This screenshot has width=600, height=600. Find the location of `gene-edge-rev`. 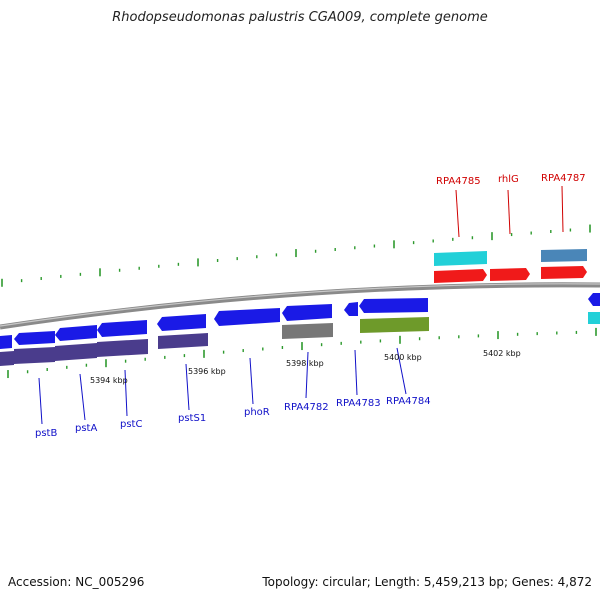

gene-edge-rev is located at coordinates (6, 342).